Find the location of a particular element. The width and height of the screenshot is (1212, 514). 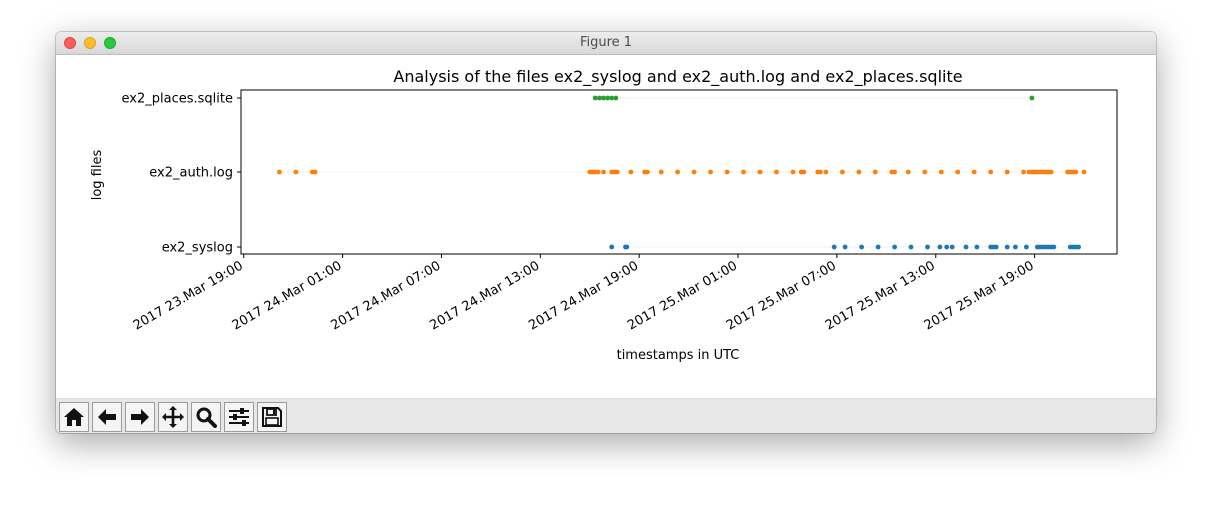

arrow-right-icon is located at coordinates (140, 417).